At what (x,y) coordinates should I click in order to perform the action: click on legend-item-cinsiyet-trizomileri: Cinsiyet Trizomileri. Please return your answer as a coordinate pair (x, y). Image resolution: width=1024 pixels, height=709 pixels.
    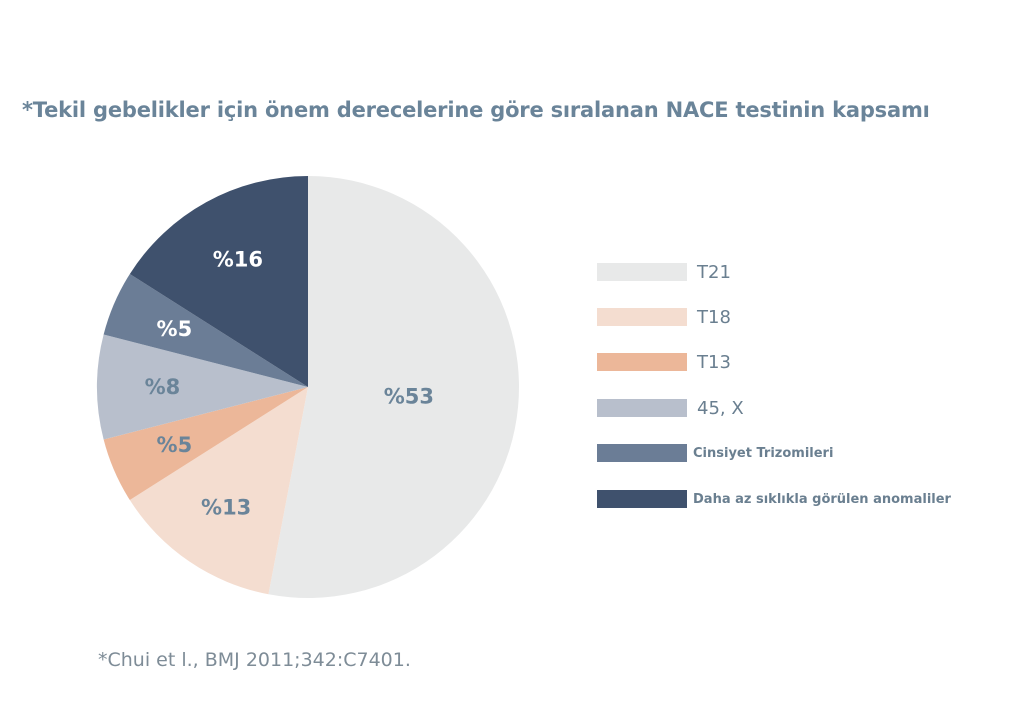
    Looking at the image, I should click on (715, 453).